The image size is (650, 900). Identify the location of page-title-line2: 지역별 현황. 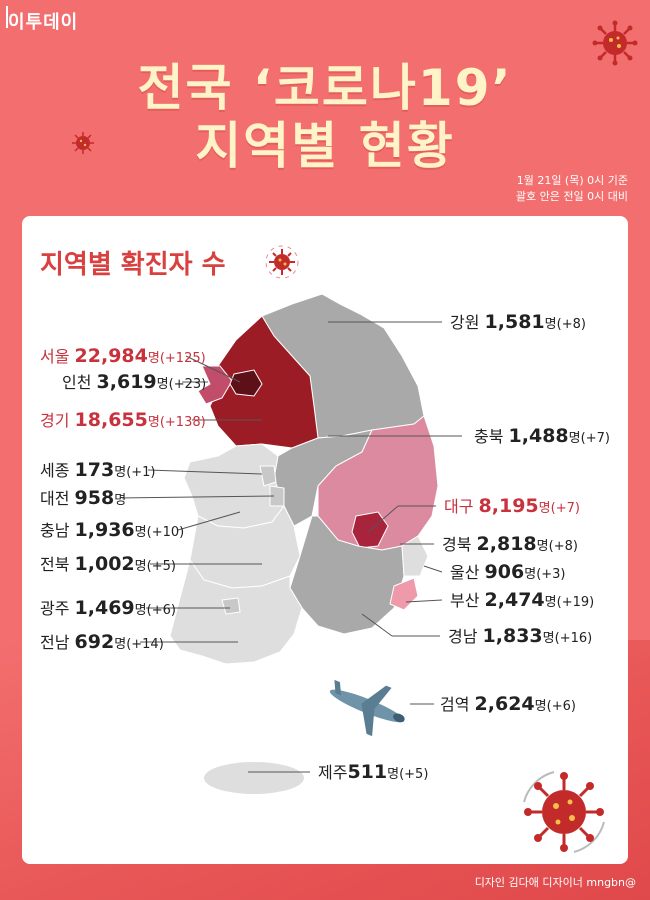
(325, 146).